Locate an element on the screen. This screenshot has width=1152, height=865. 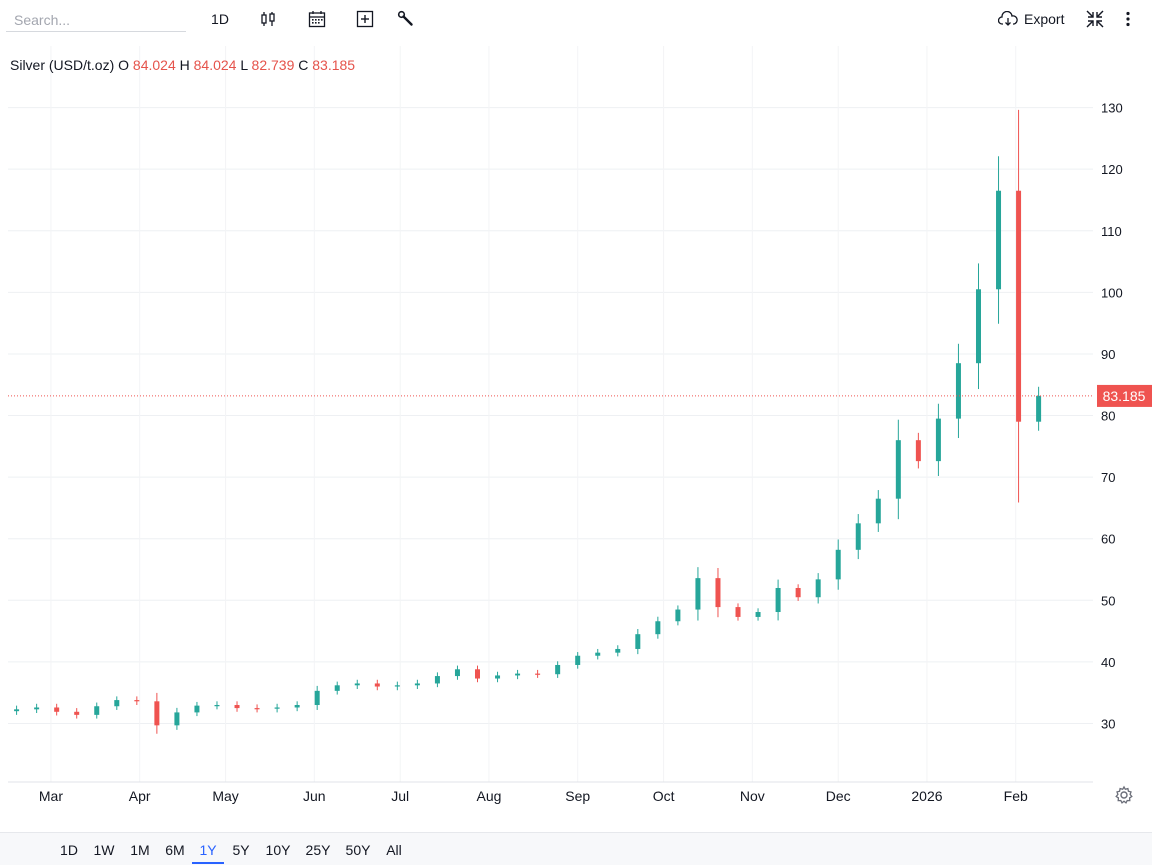
tools-button is located at coordinates (406, 19).